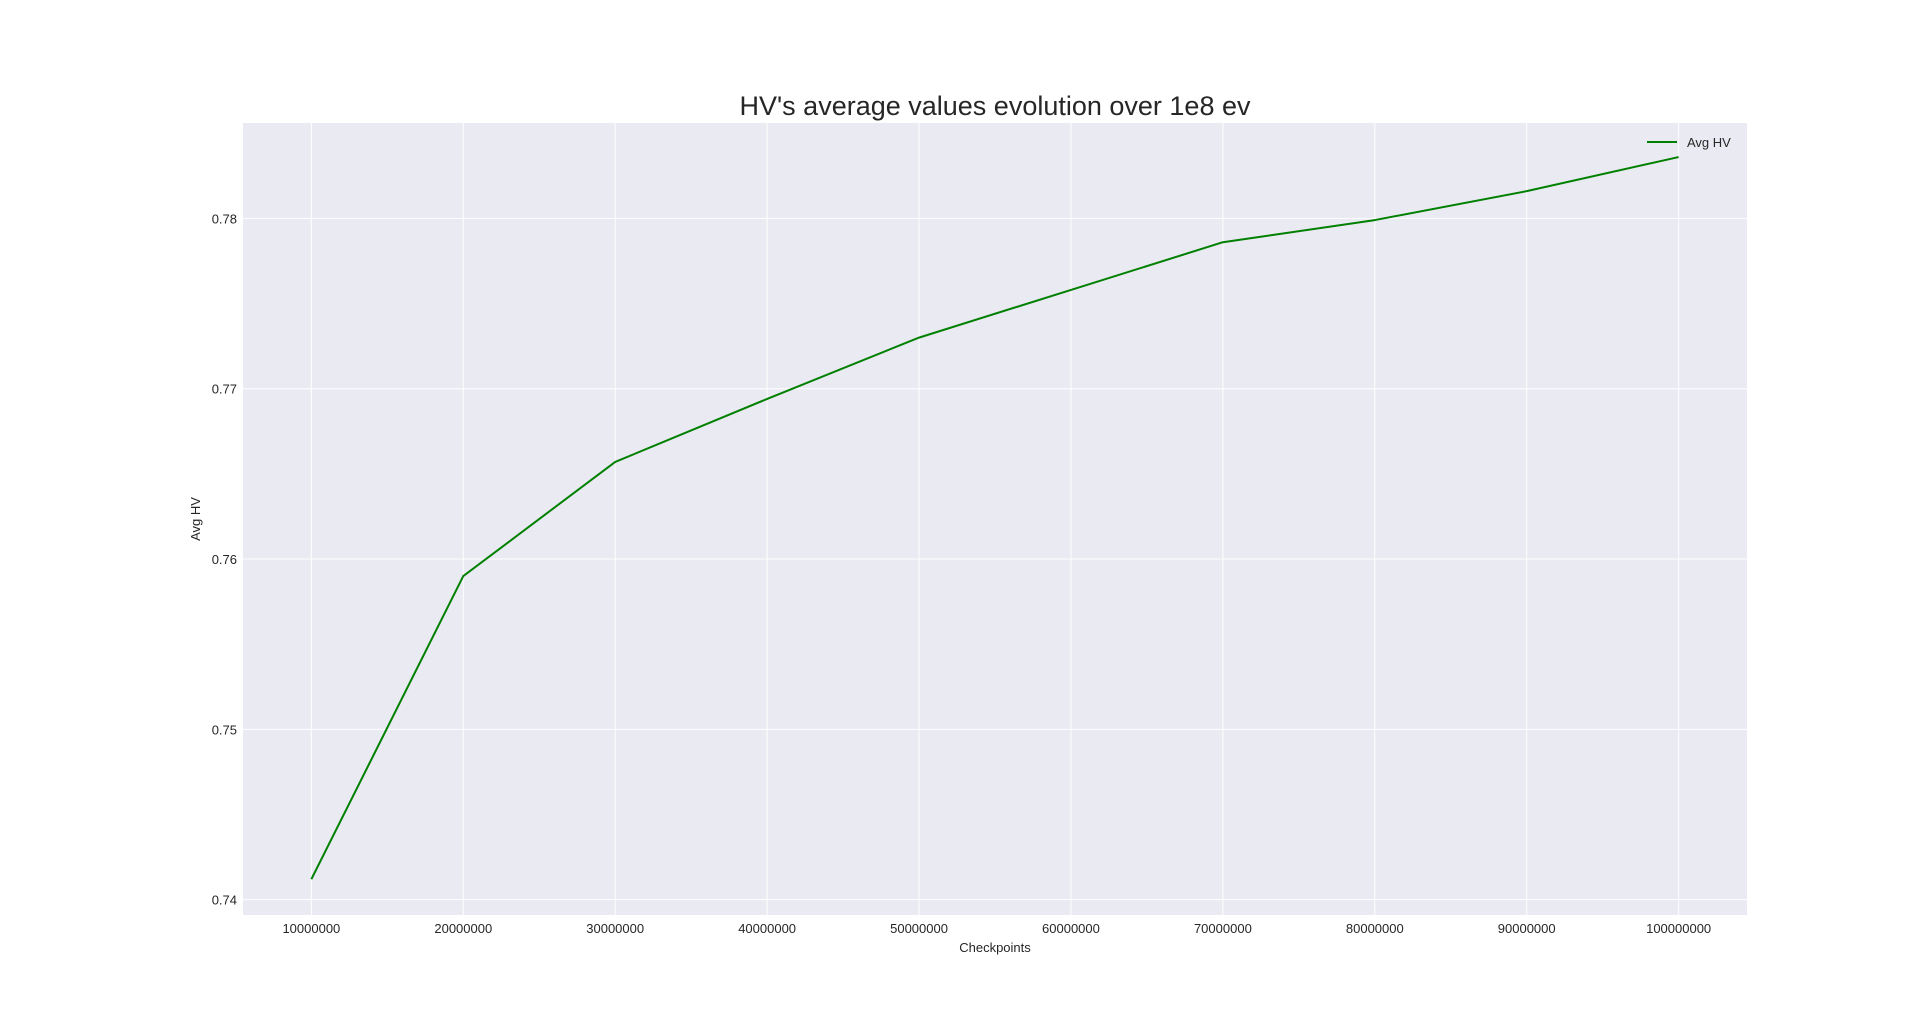  What do you see at coordinates (224, 900) in the screenshot?
I see `y-tick-label: 0.74` at bounding box center [224, 900].